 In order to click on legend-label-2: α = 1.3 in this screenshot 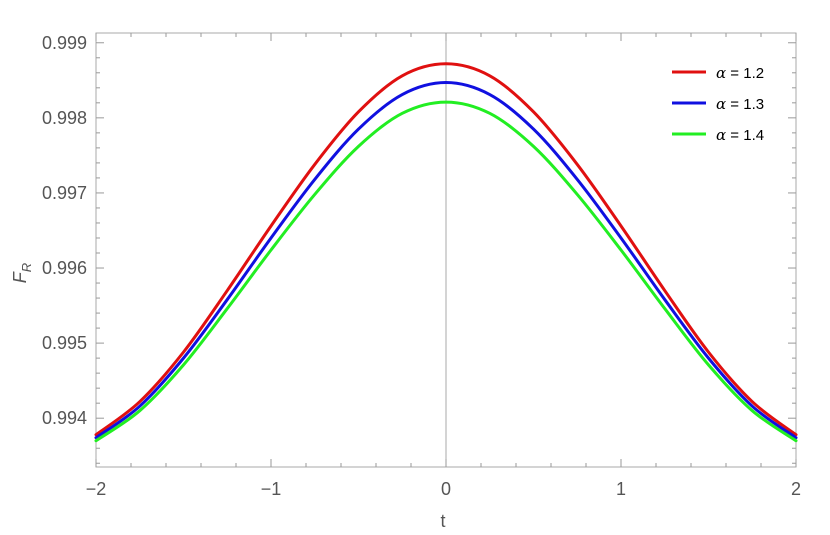, I will do `click(740, 104)`.